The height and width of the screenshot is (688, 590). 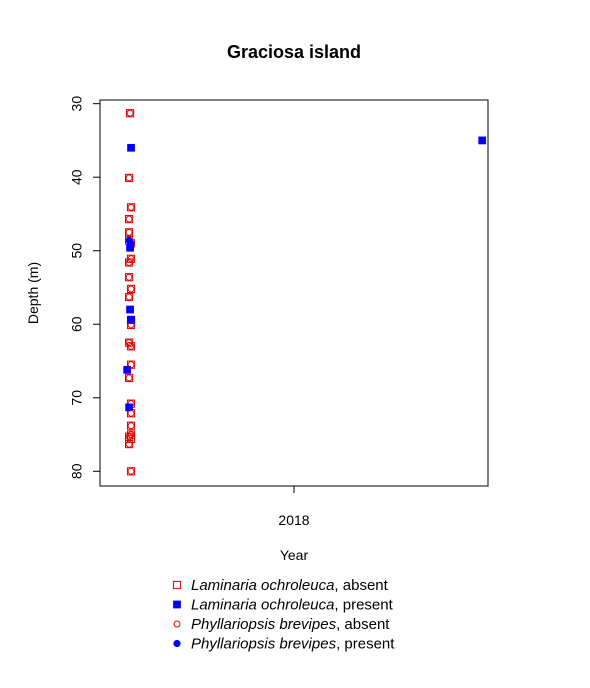 I want to click on y-tick-label: 70, so click(x=77, y=398).